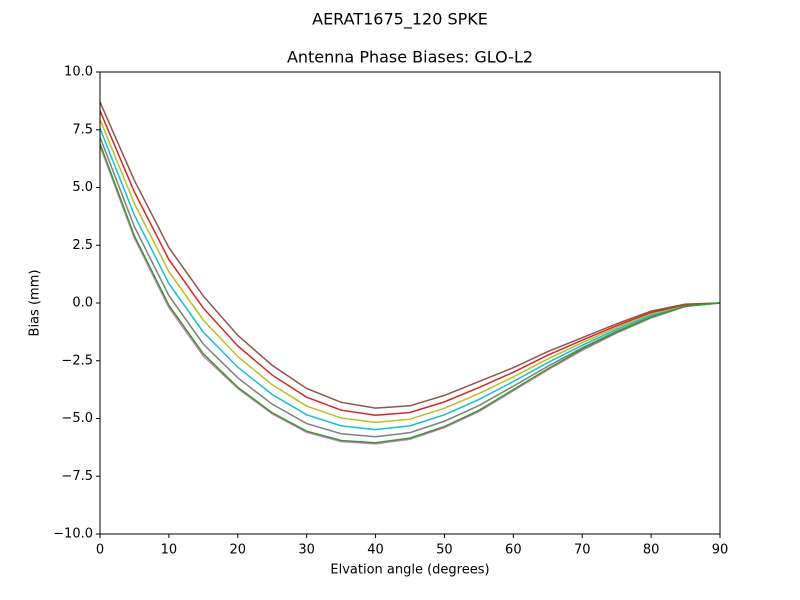 This screenshot has height=600, width=800. Describe the element at coordinates (306, 550) in the screenshot. I see `x-tick-label: 30` at that location.